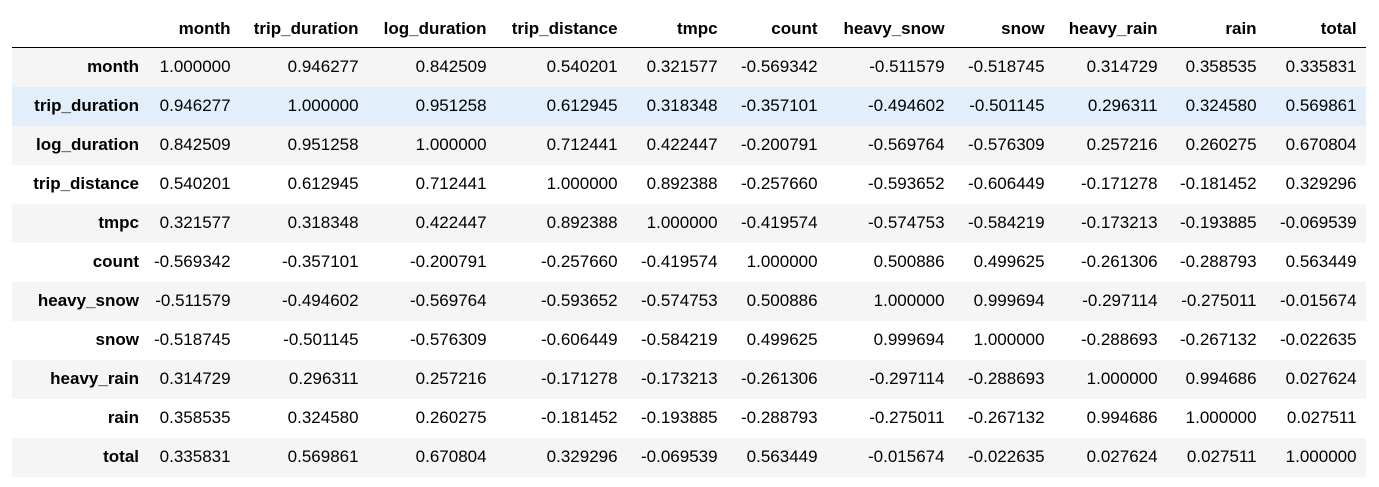 This screenshot has height=487, width=1379. I want to click on row-index-label: count, so click(115, 261).